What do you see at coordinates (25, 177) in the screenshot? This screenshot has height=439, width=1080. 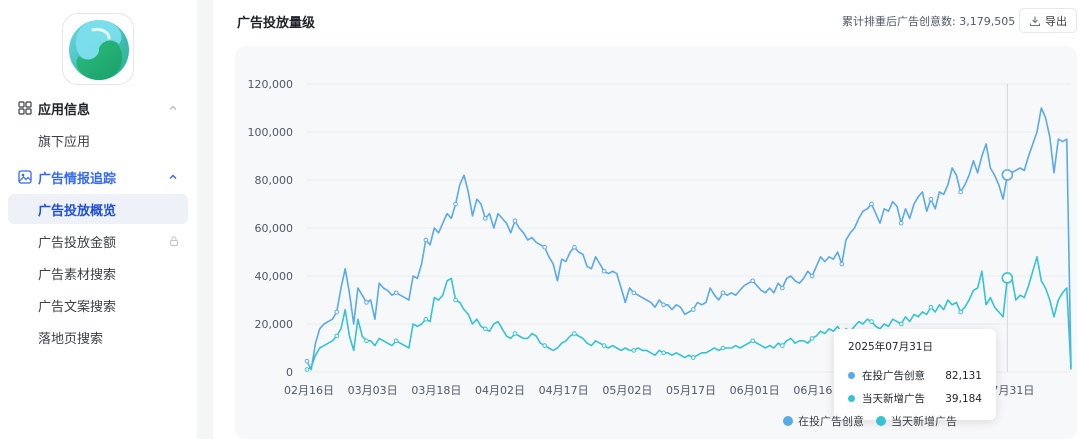 I see `image-icon` at bounding box center [25, 177].